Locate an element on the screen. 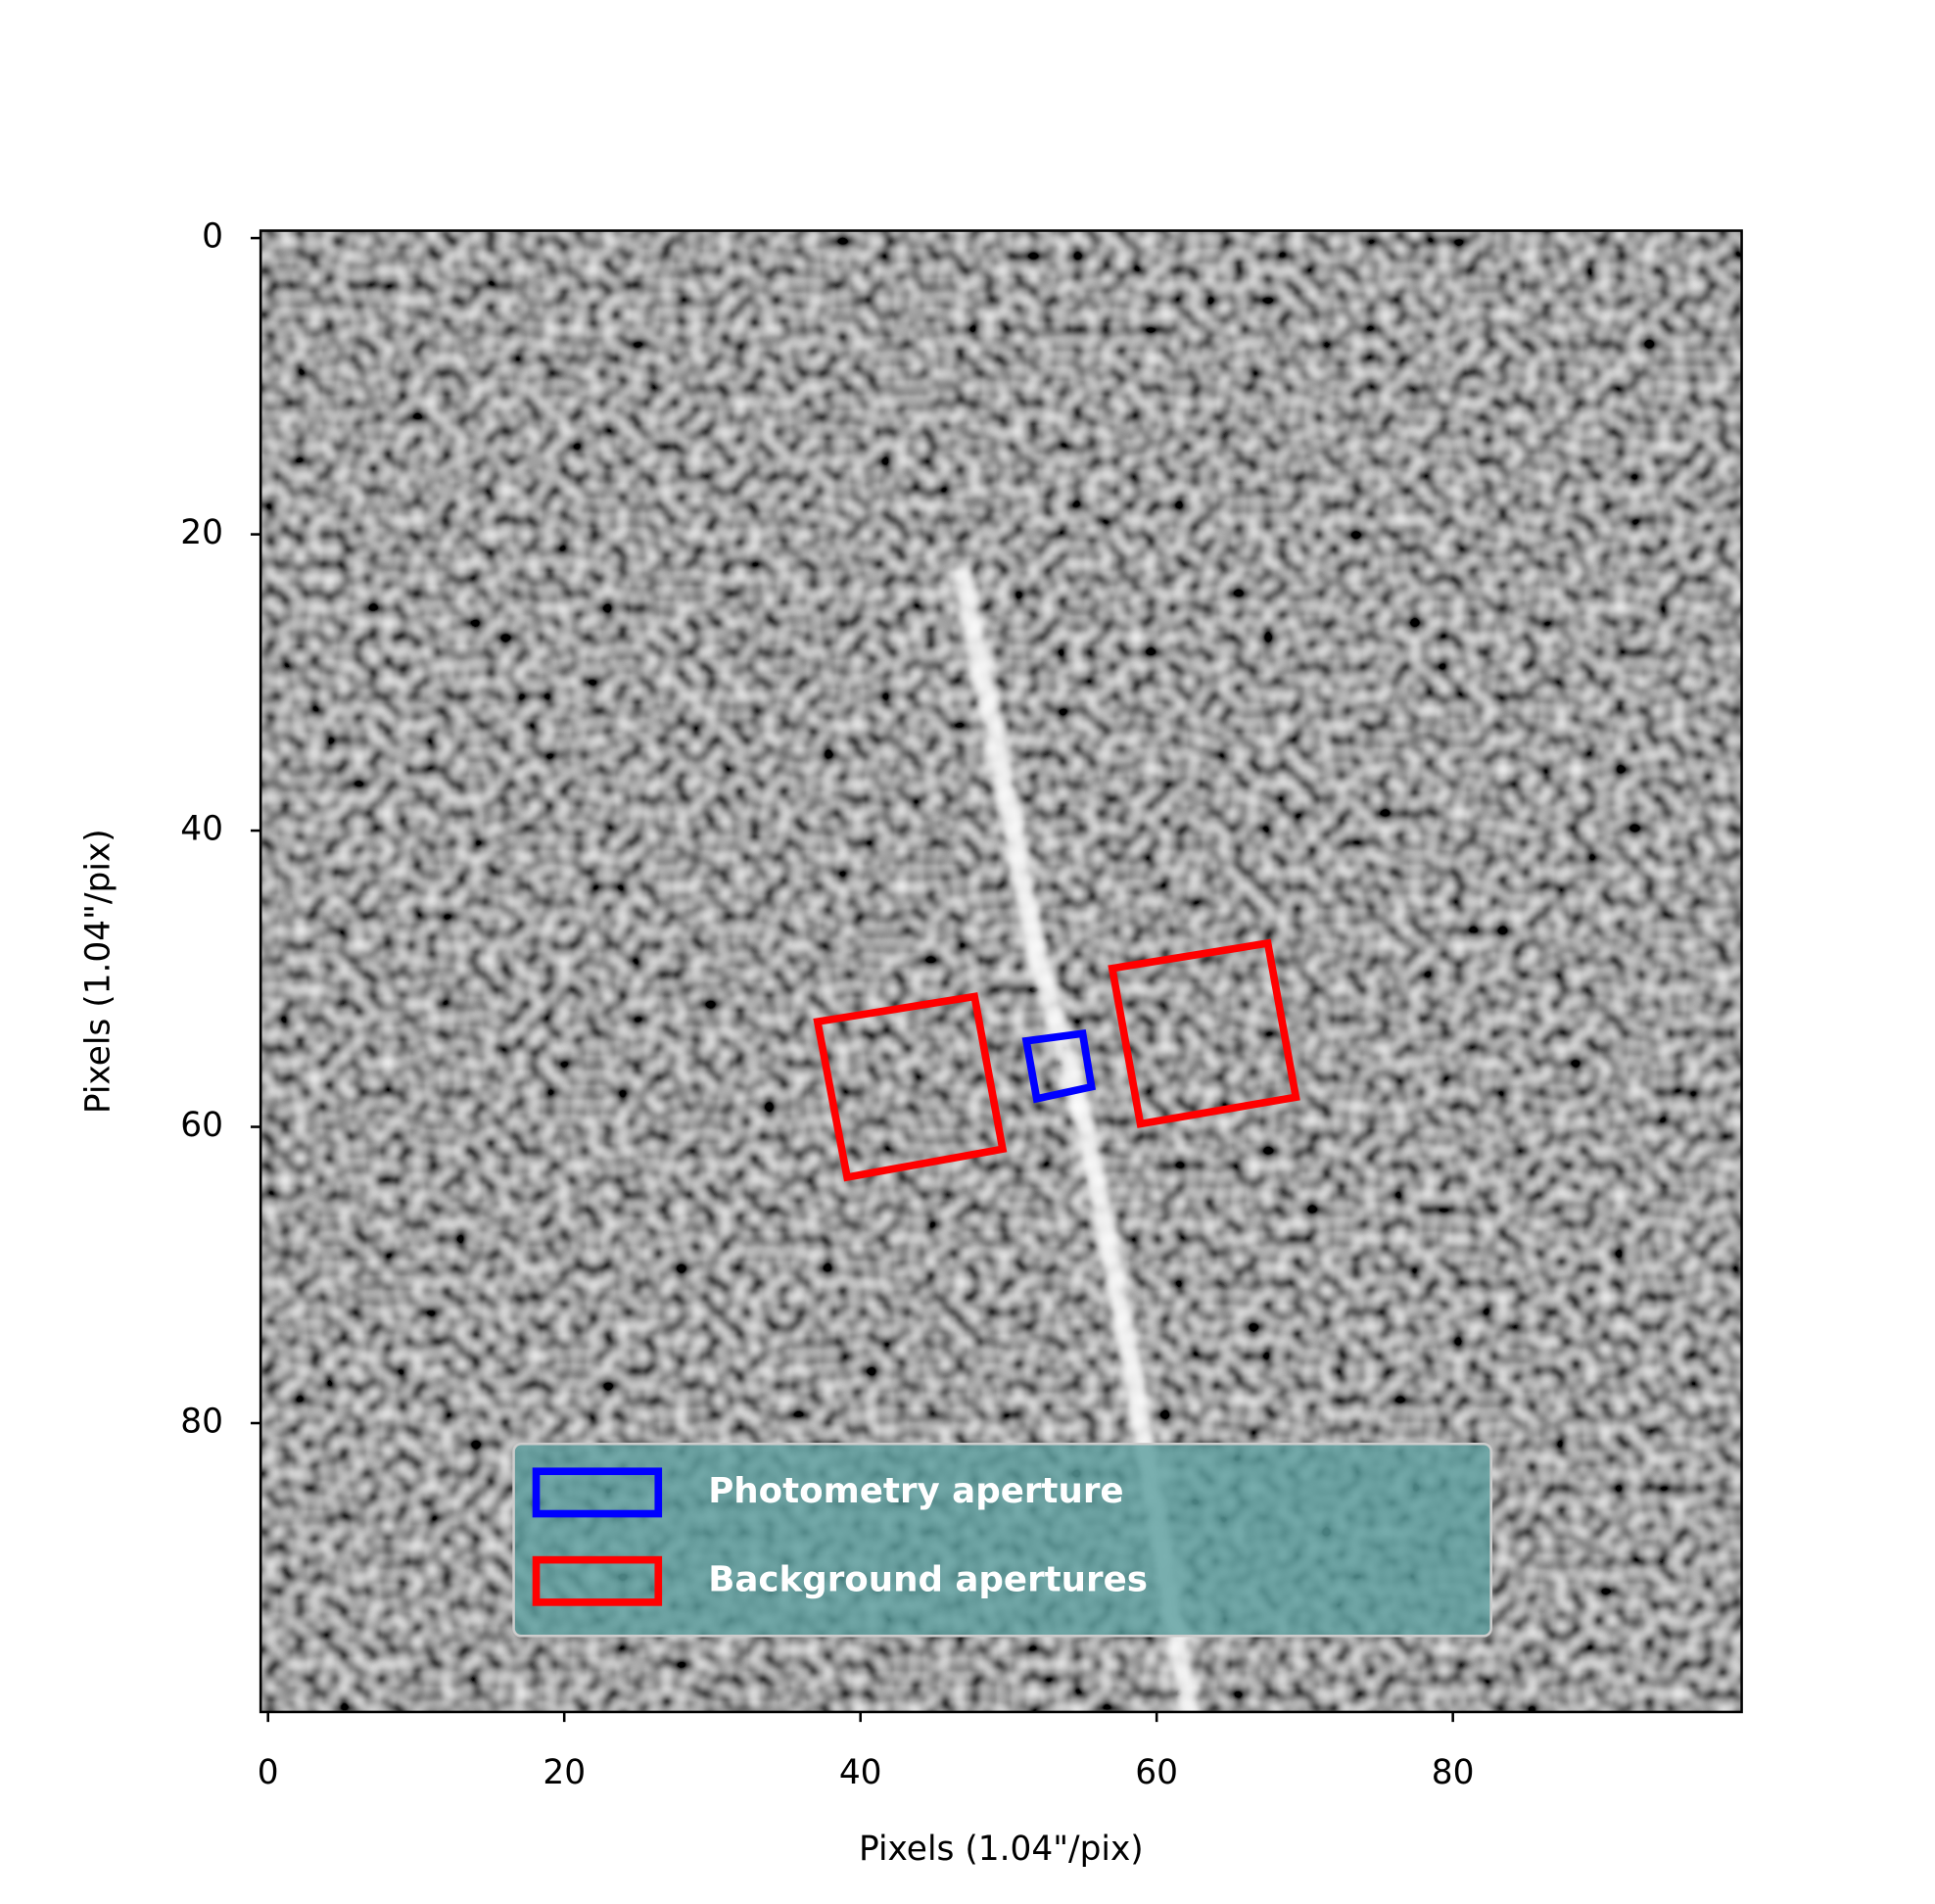 The height and width of the screenshot is (1904, 1935). x-tick-label: 60 is located at coordinates (1156, 1772).